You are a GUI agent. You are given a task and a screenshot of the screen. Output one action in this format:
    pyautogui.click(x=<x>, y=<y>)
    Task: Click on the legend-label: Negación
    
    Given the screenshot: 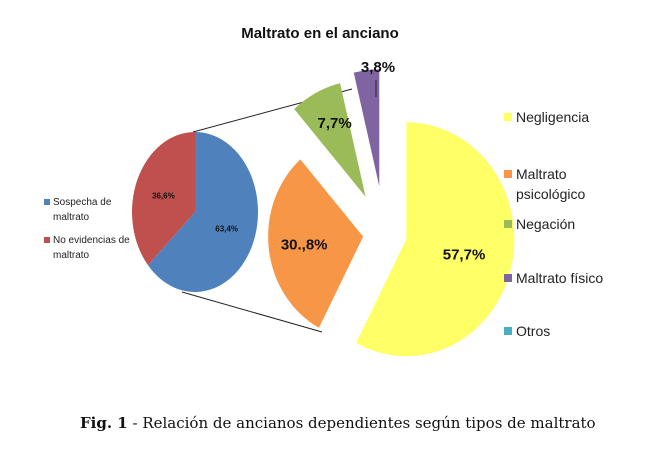 What is the action you would take?
    pyautogui.click(x=546, y=224)
    